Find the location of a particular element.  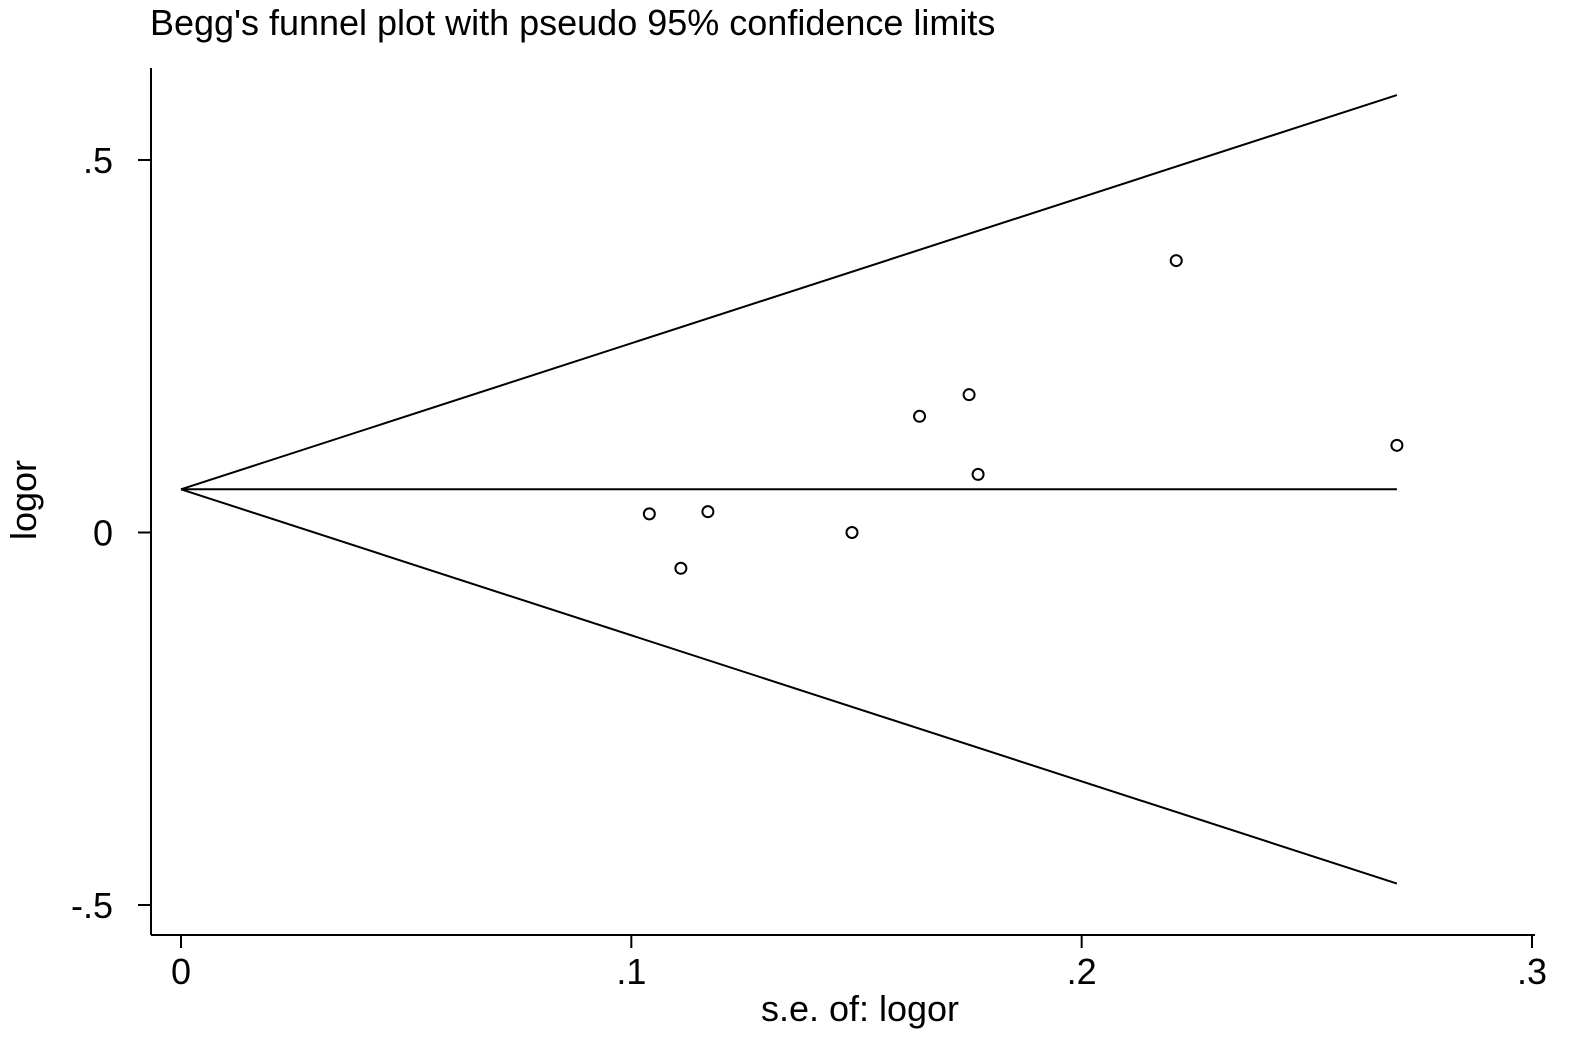

x-tick-label: 0 is located at coordinates (181, 971).